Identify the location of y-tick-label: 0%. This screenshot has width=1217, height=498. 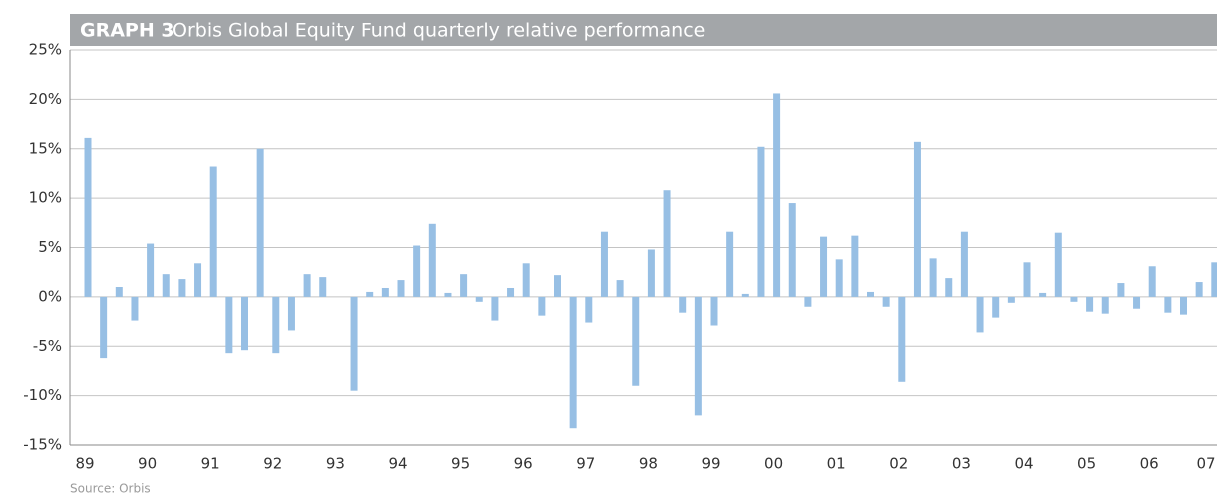
(50, 296).